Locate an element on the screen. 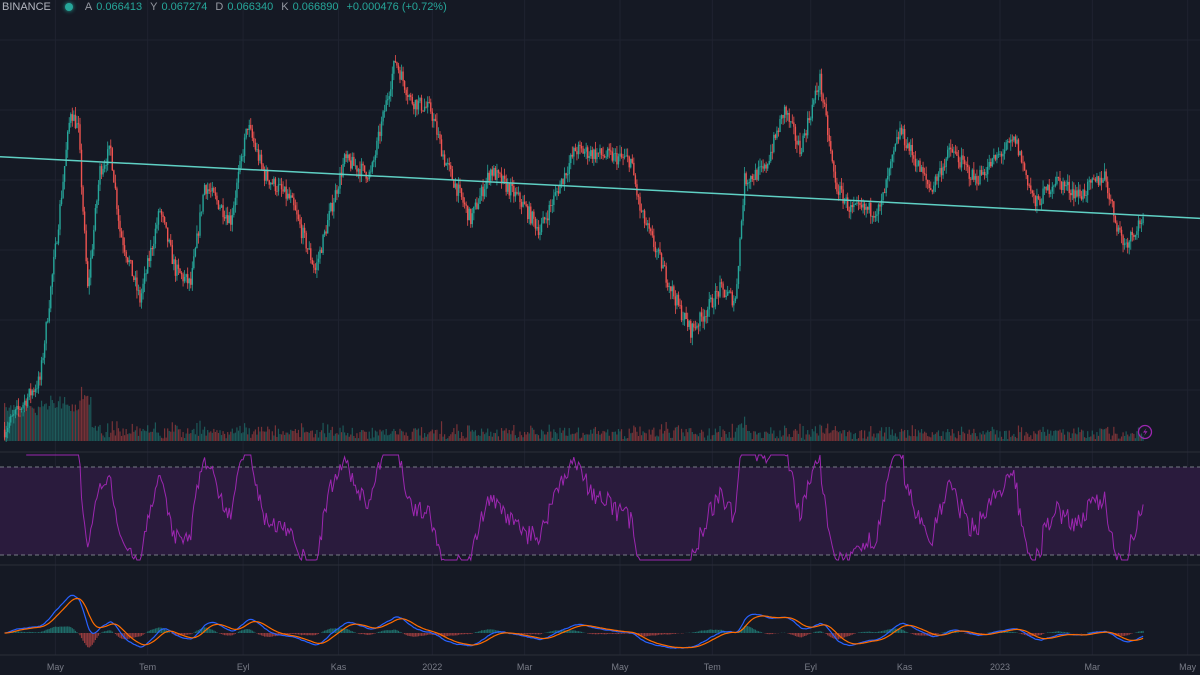 The height and width of the screenshot is (675, 1200). low-key: D is located at coordinates (219, 7).